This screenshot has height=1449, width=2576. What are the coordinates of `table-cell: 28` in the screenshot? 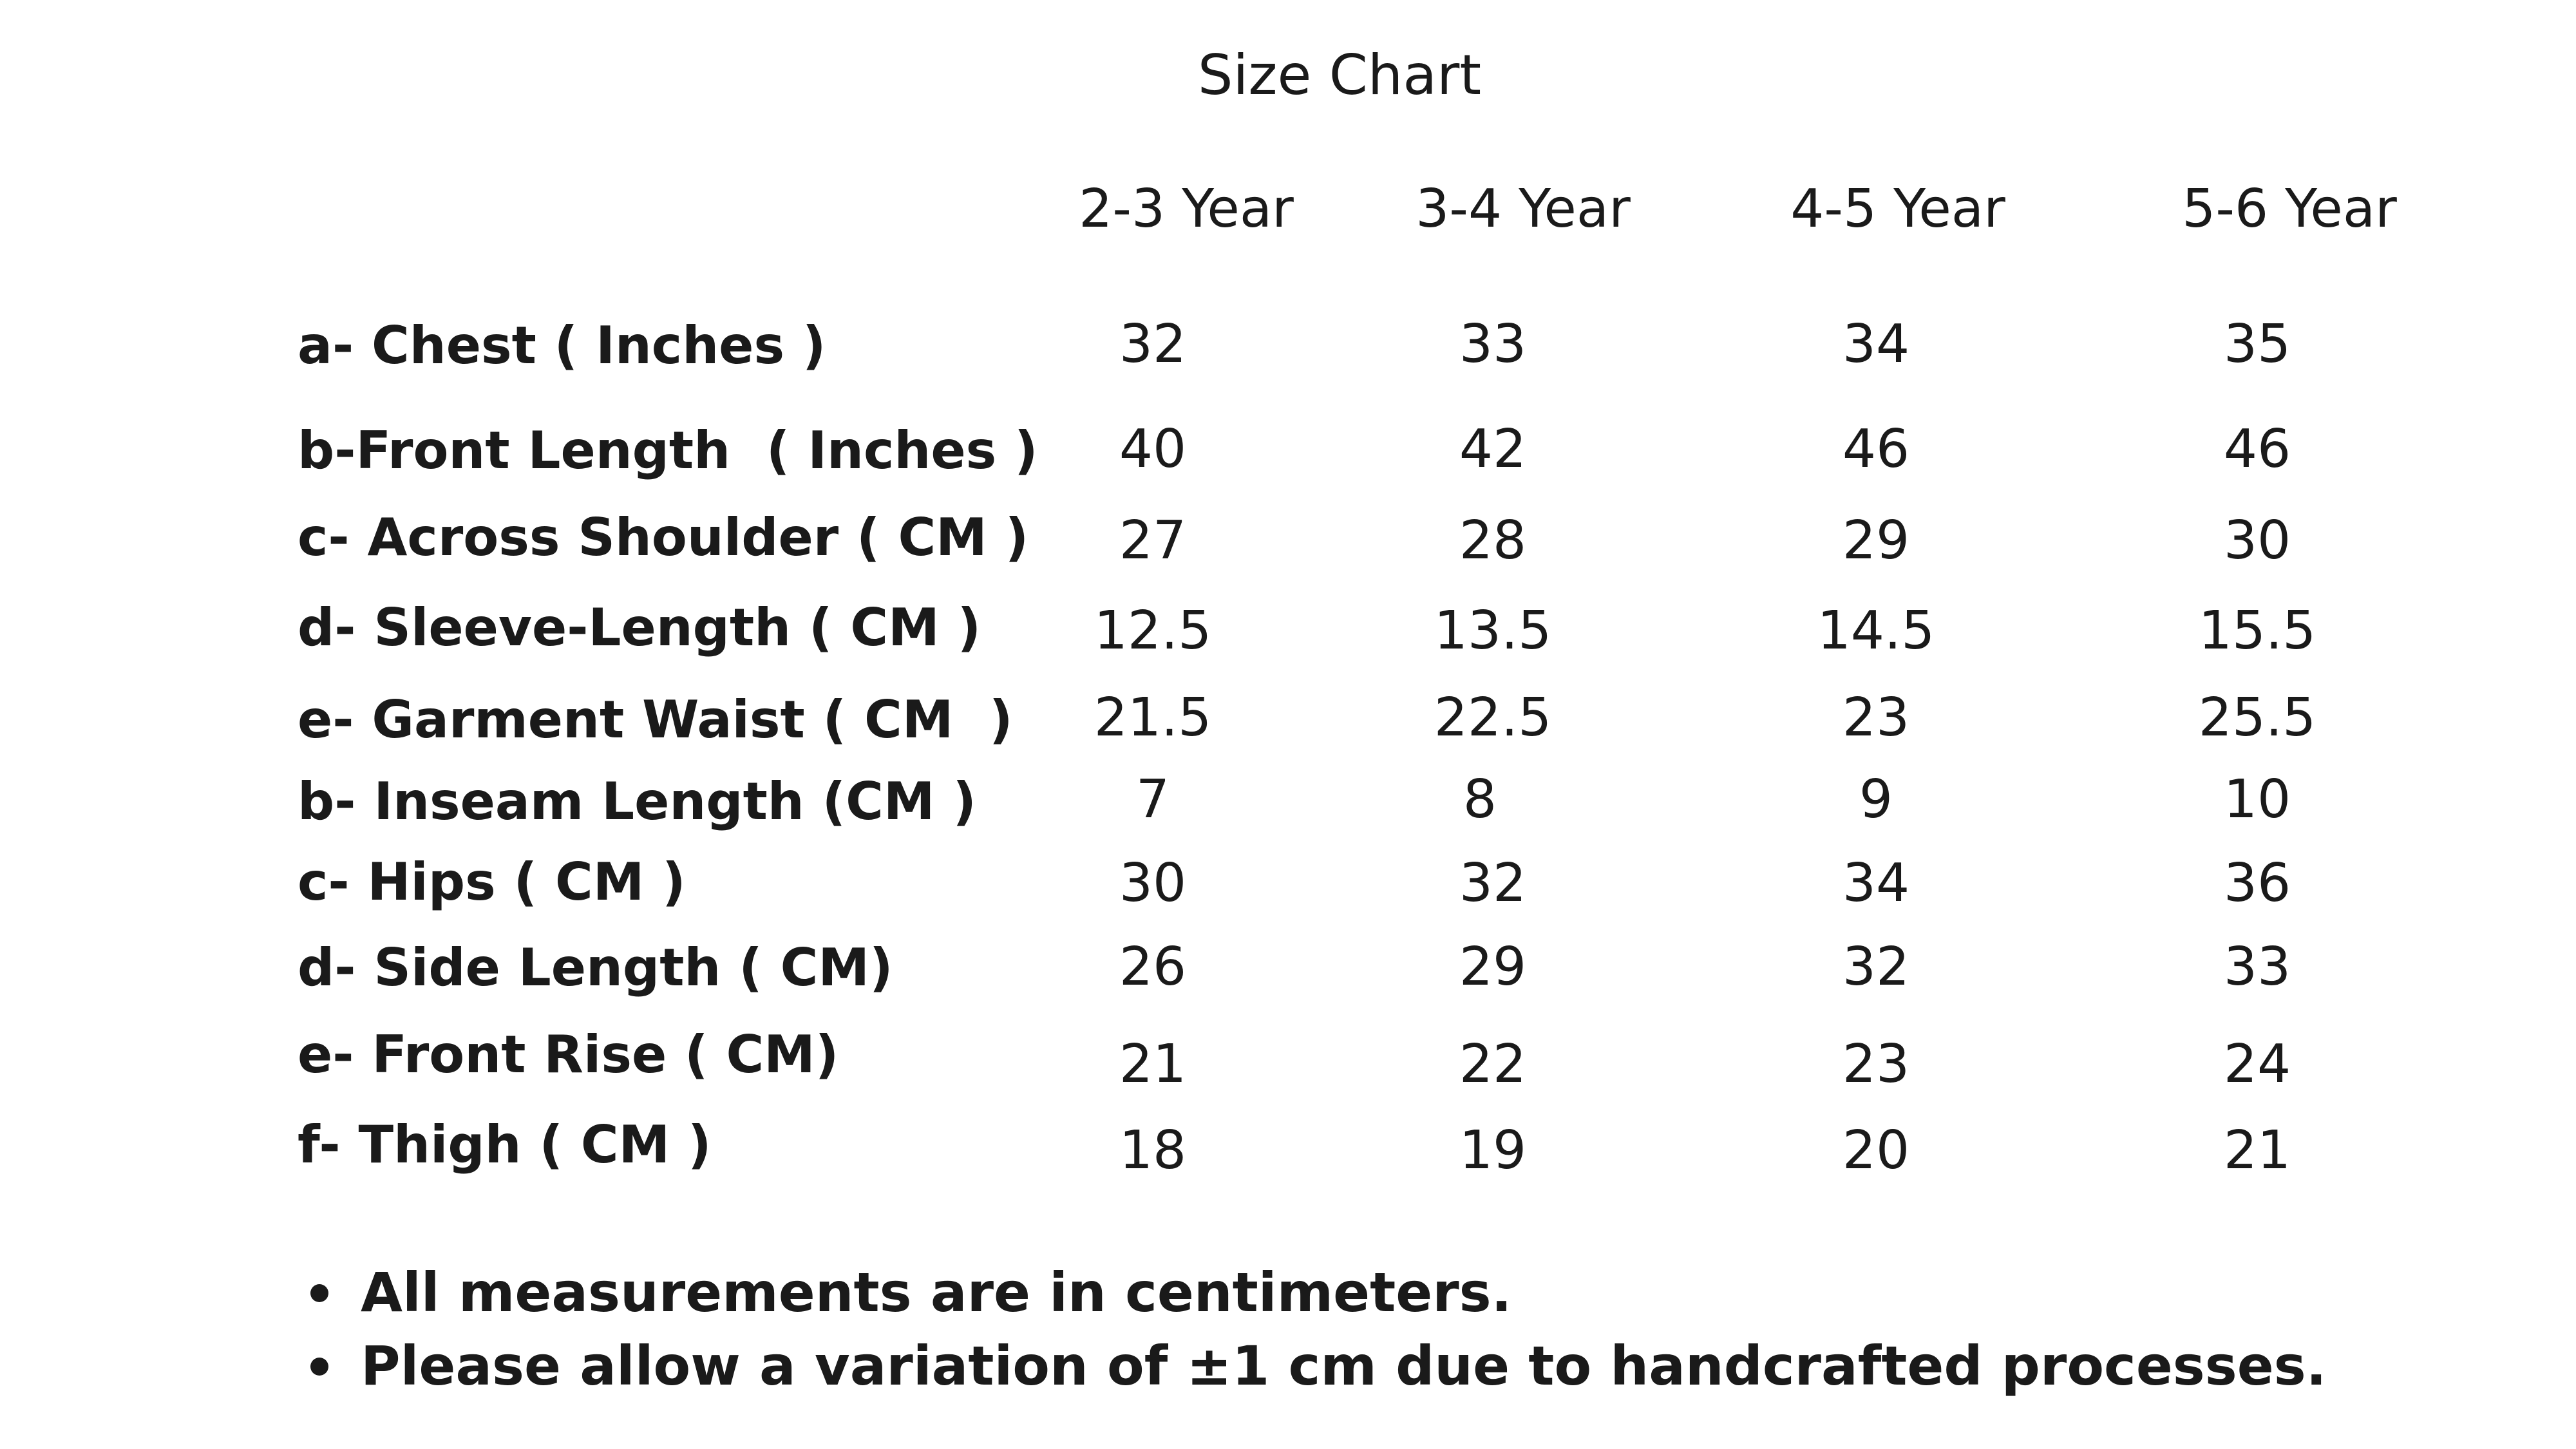 It's located at (1493, 540).